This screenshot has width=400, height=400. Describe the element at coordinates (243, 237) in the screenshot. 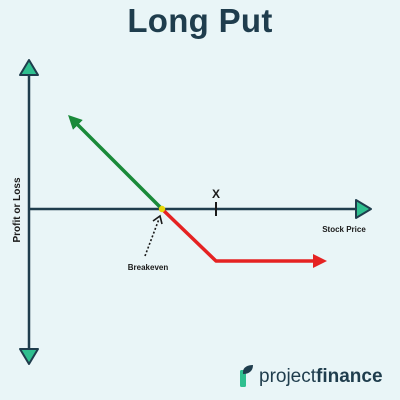

I see `loss-line` at that location.